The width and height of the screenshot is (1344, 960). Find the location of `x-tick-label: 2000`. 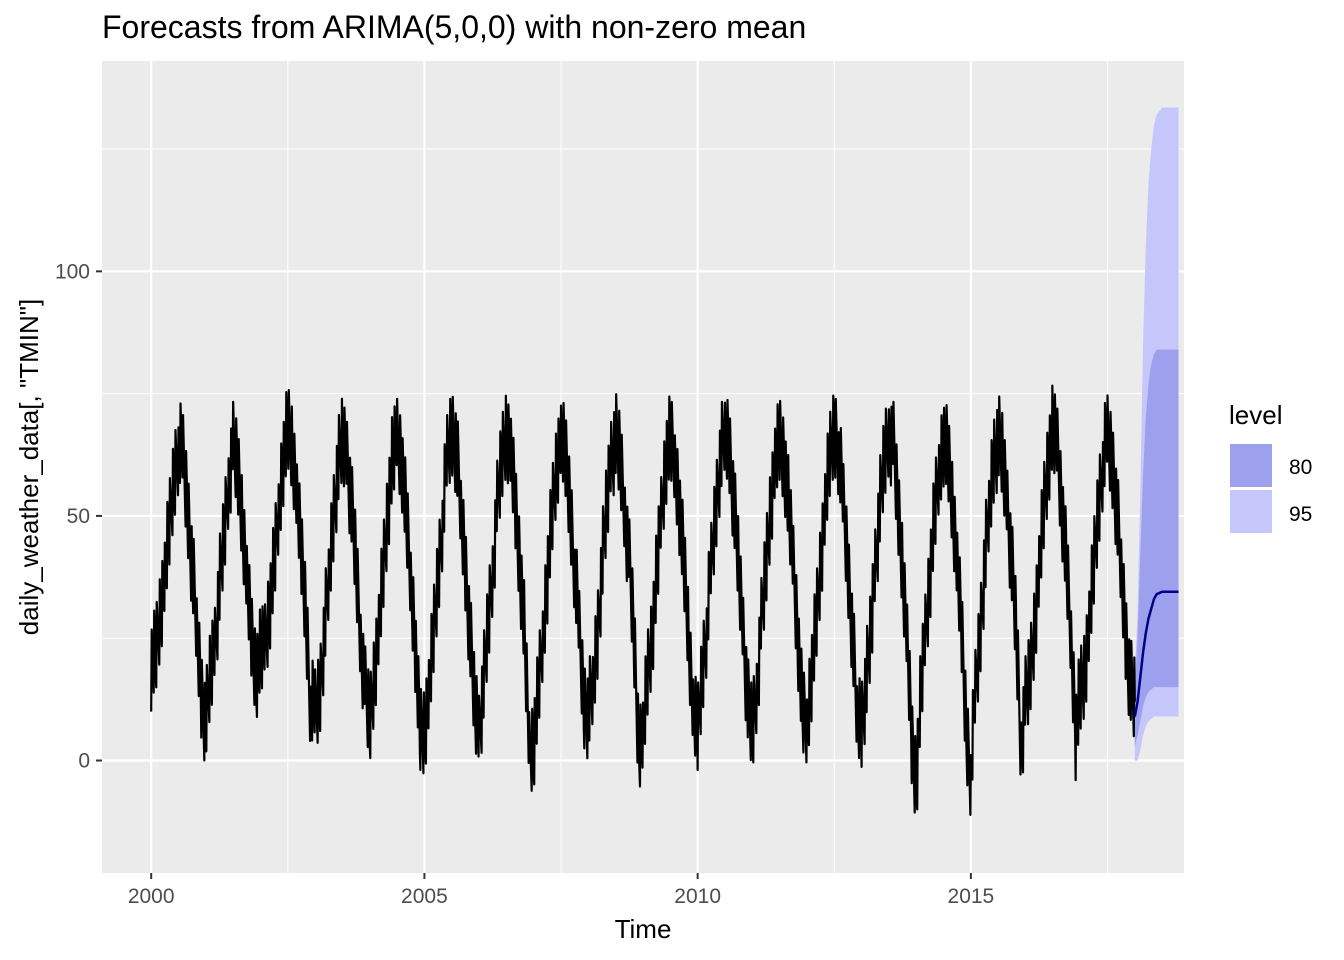

x-tick-label: 2000 is located at coordinates (151, 896).